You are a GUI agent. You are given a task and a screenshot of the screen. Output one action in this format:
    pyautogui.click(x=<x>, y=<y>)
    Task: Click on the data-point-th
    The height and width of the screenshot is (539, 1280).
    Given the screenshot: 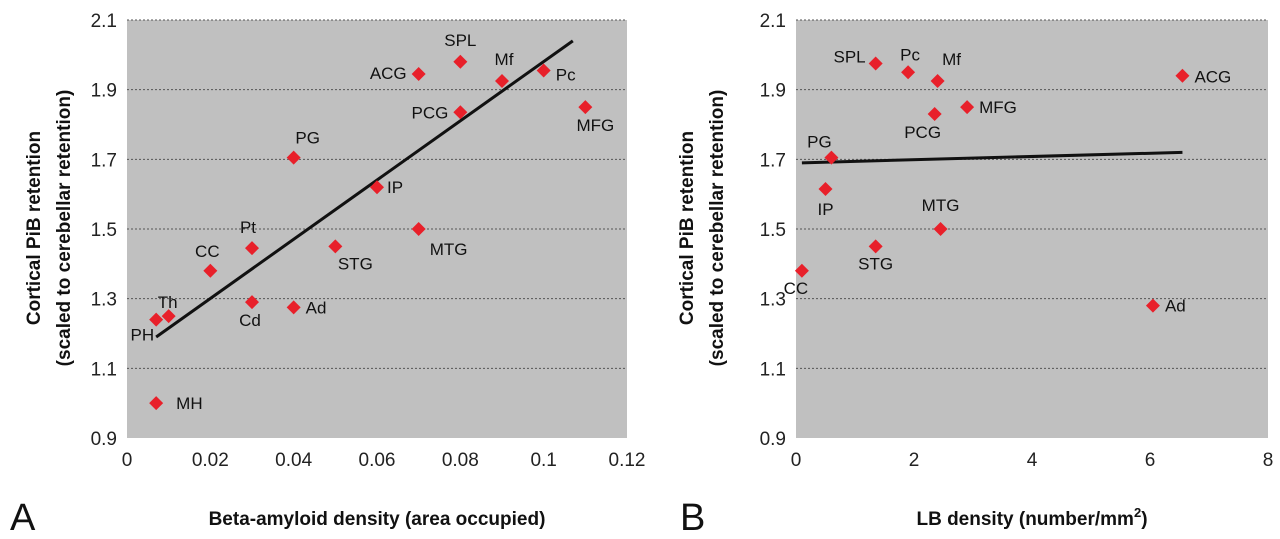 What is the action you would take?
    pyautogui.click(x=168, y=316)
    